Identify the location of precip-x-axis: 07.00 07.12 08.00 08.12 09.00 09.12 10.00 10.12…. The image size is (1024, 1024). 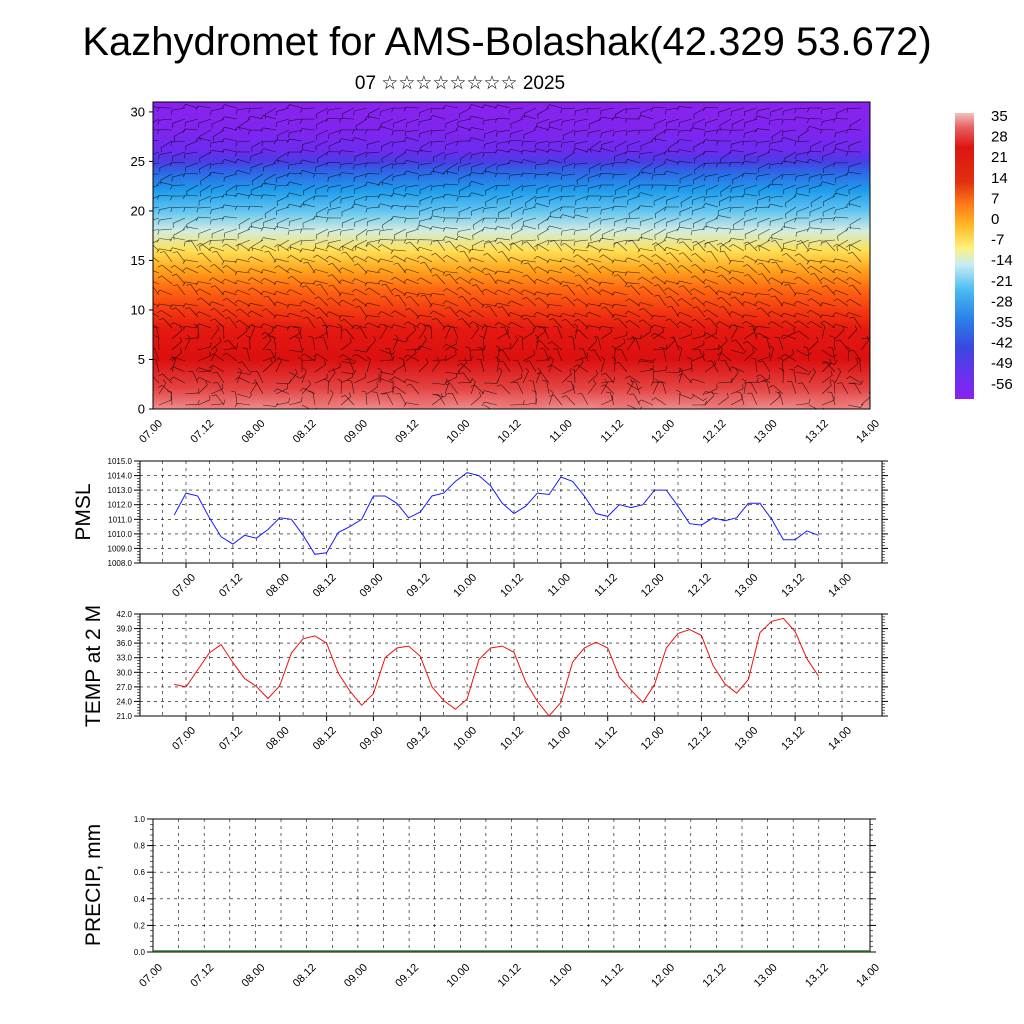
(509, 976).